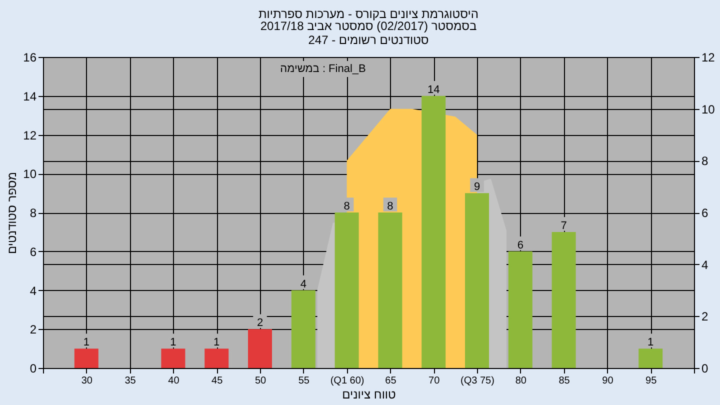 The width and height of the screenshot is (720, 405). What do you see at coordinates (521, 381) in the screenshot?
I see `x-tick-label: 80` at bounding box center [521, 381].